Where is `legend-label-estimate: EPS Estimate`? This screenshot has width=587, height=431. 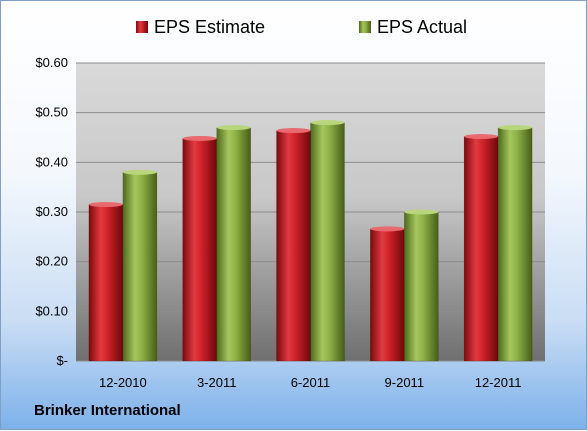 legend-label-estimate: EPS Estimate is located at coordinates (209, 27).